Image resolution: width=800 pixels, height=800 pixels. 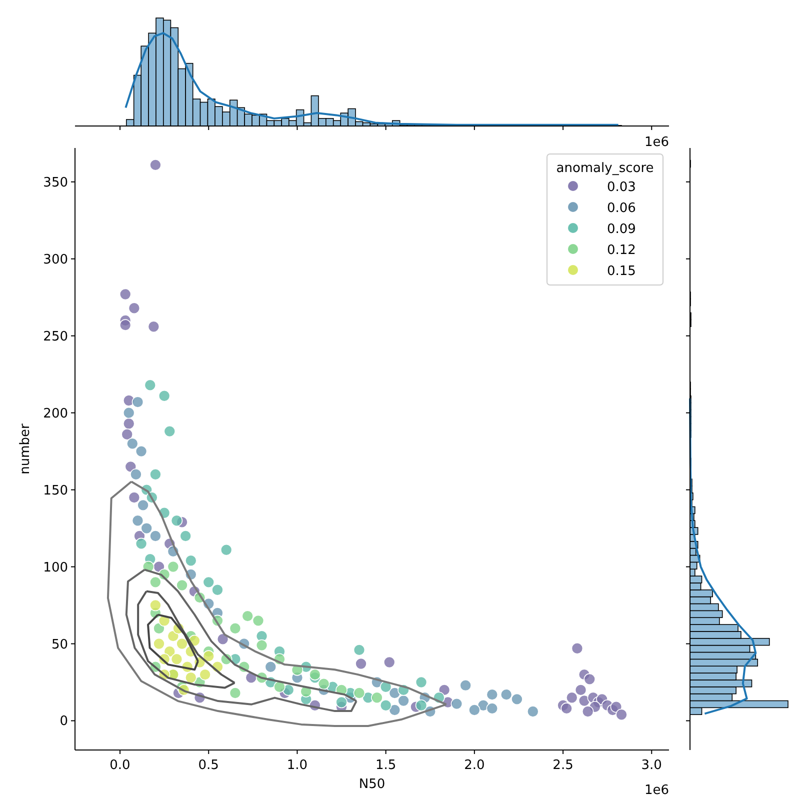 What do you see at coordinates (563, 765) in the screenshot?
I see `x-tick-label: 2.5` at bounding box center [563, 765].